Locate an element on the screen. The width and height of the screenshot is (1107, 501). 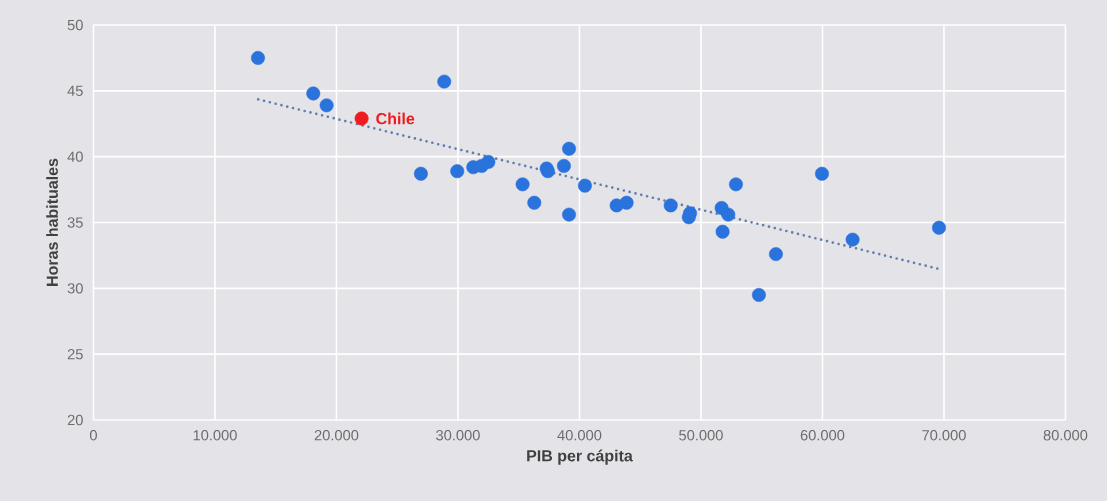
x-tick-label: 10.000 is located at coordinates (215, 435).